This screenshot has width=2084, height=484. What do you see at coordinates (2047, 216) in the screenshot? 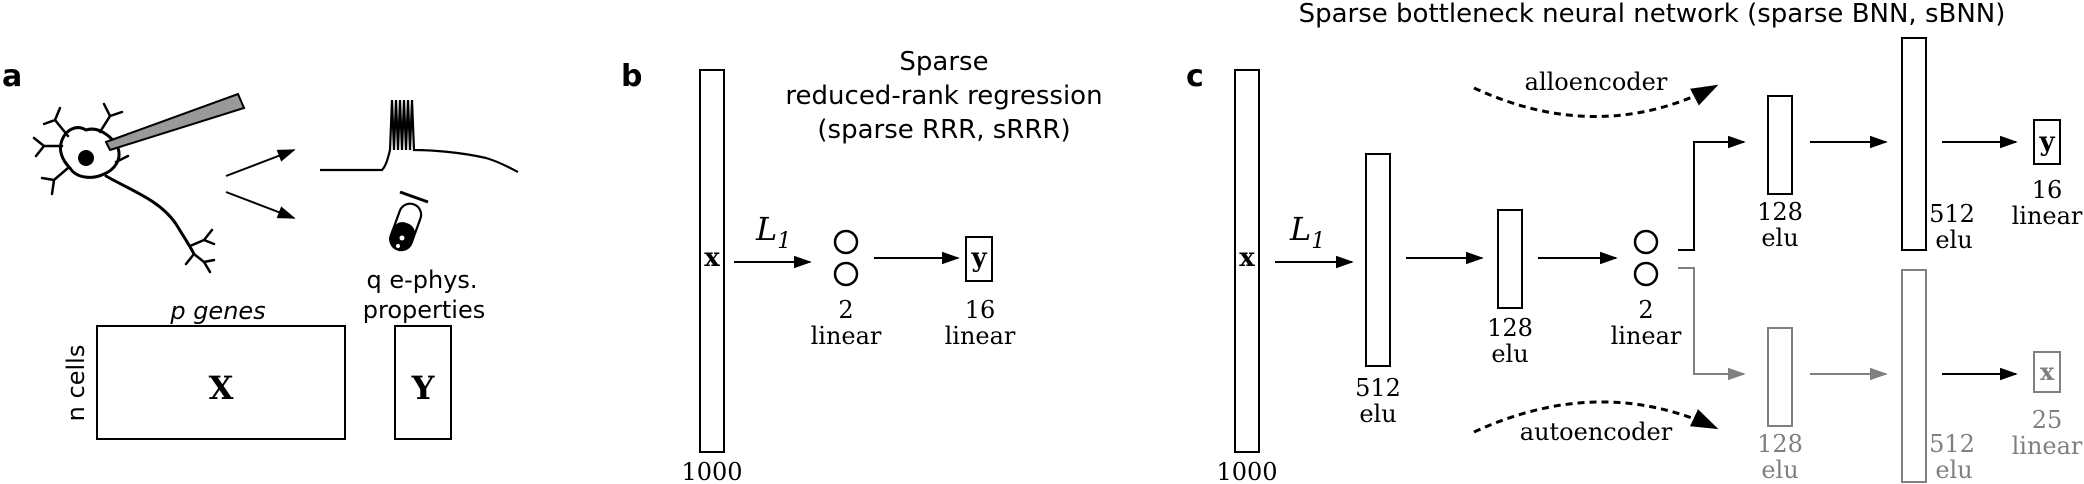
I see `c-output-y-activation: linear` at bounding box center [2047, 216].